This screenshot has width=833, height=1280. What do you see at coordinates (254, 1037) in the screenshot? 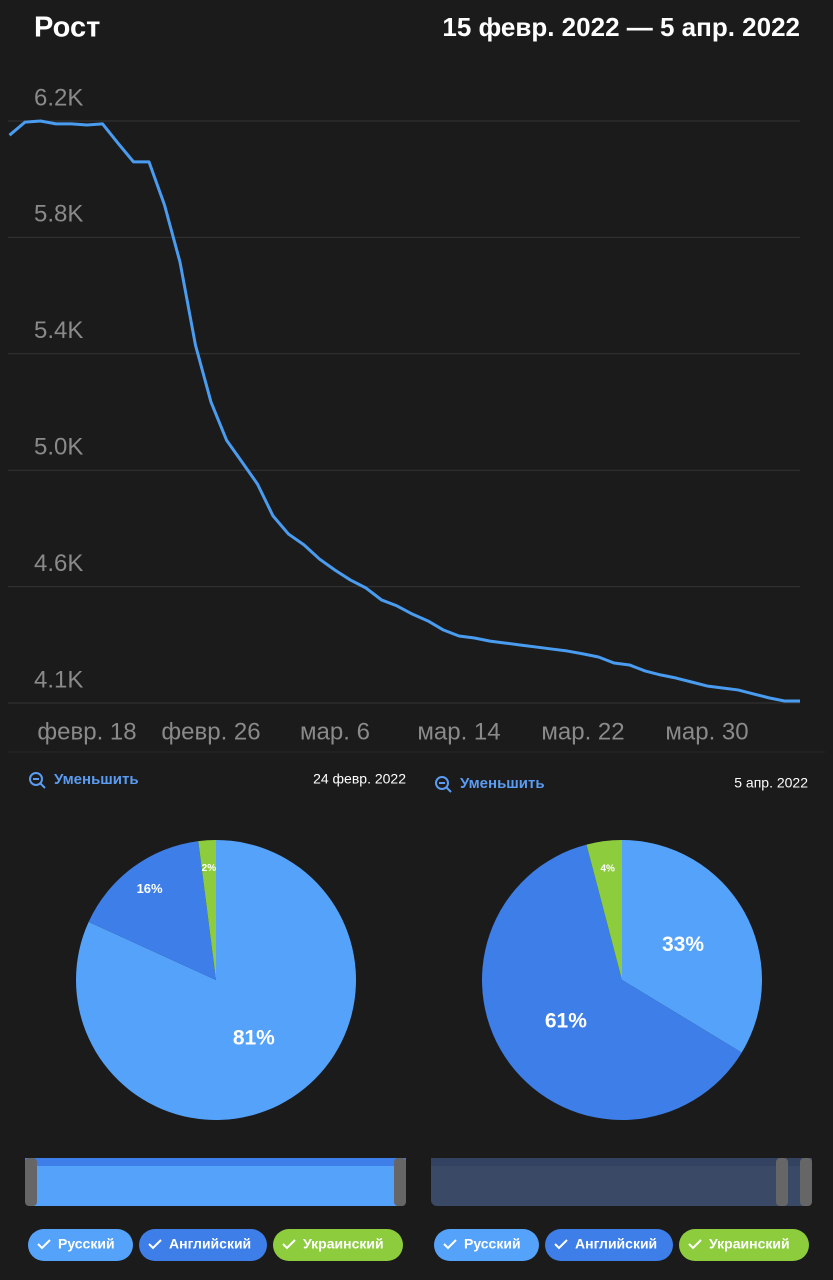
I see `slice-label: 81%` at bounding box center [254, 1037].